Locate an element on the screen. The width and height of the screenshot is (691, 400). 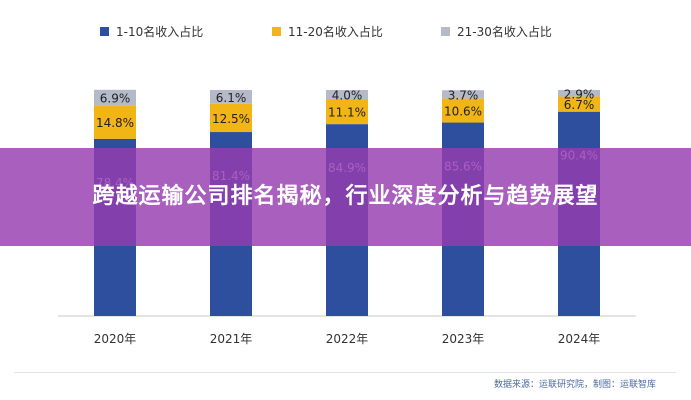
x-tick-label: 2024年 is located at coordinates (579, 339).